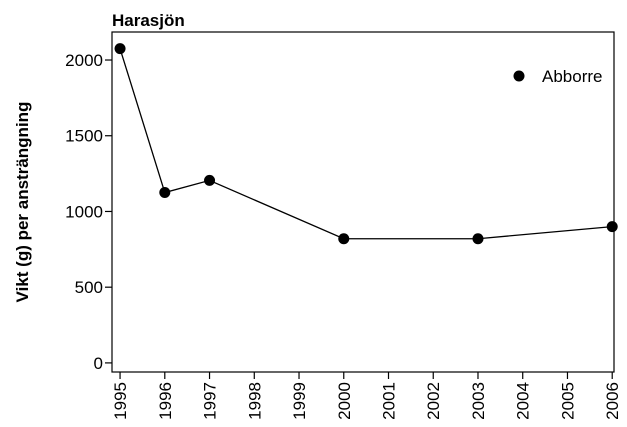  What do you see at coordinates (89, 287) in the screenshot?
I see `y-tick-label: 500` at bounding box center [89, 287].